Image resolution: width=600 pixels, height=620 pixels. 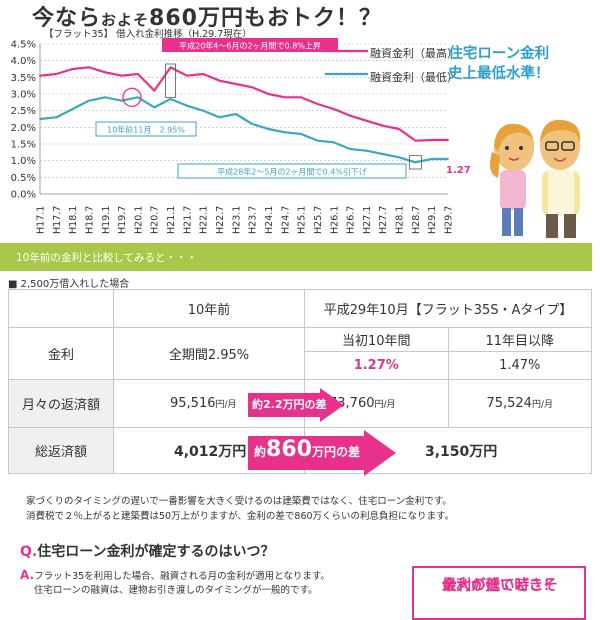 What do you see at coordinates (57, 220) in the screenshot?
I see `x-tick-label: H17.7` at bounding box center [57, 220].